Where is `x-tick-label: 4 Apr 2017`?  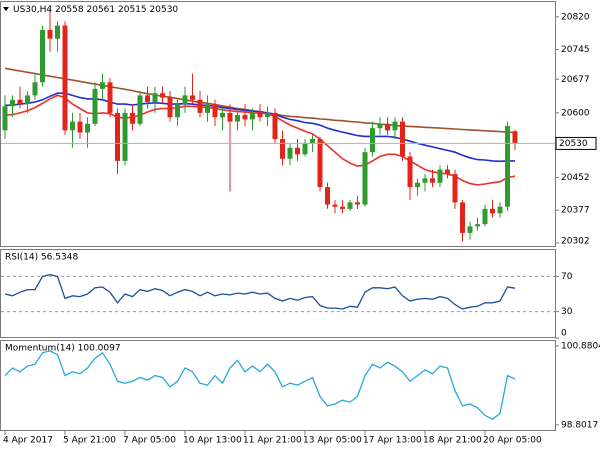 x-tick-label: 4 Apr 2017 is located at coordinates (28, 441).